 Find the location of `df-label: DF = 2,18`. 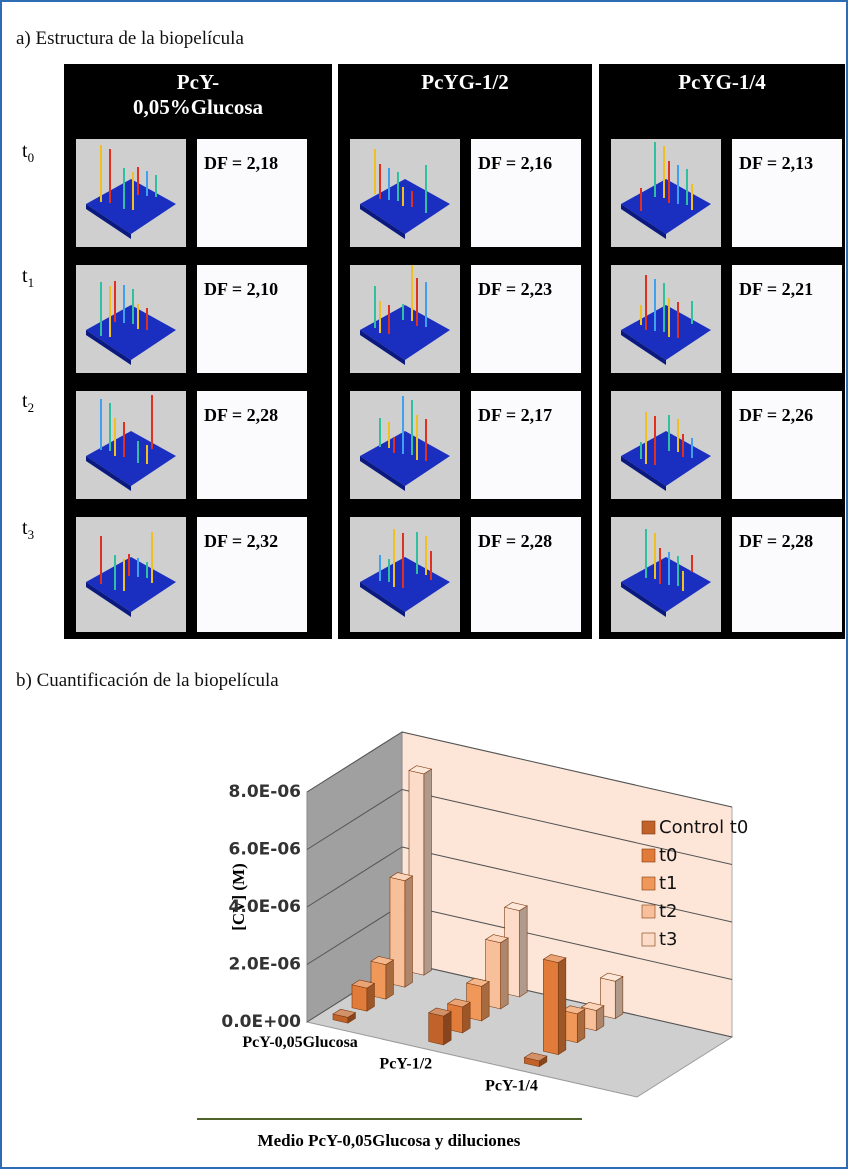

df-label: DF = 2,18 is located at coordinates (241, 163).